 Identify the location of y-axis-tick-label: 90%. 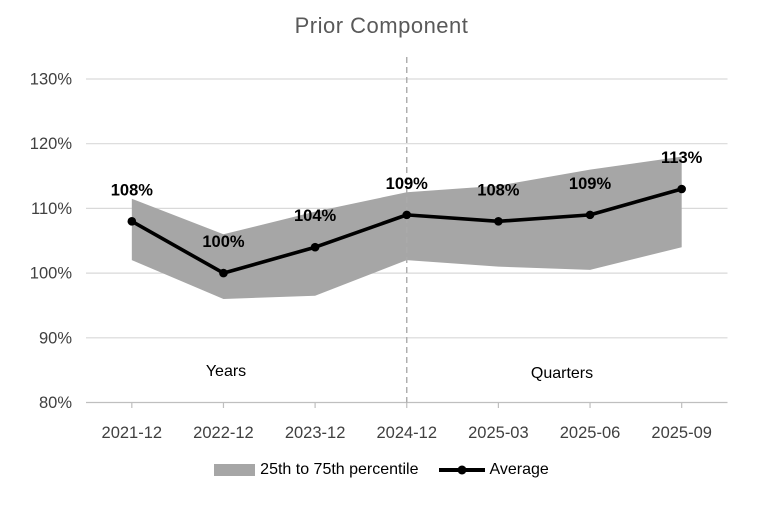
(55, 338).